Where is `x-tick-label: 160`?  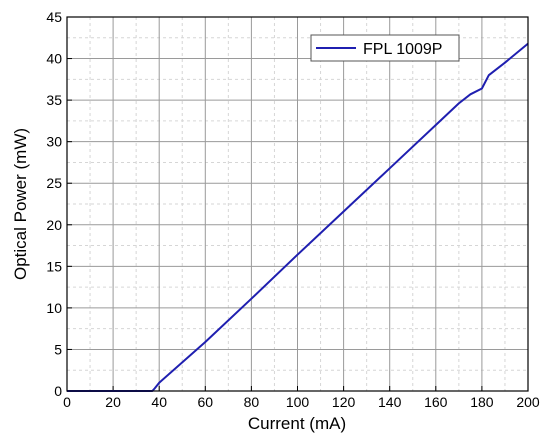 x-tick-label: 160 is located at coordinates (436, 402).